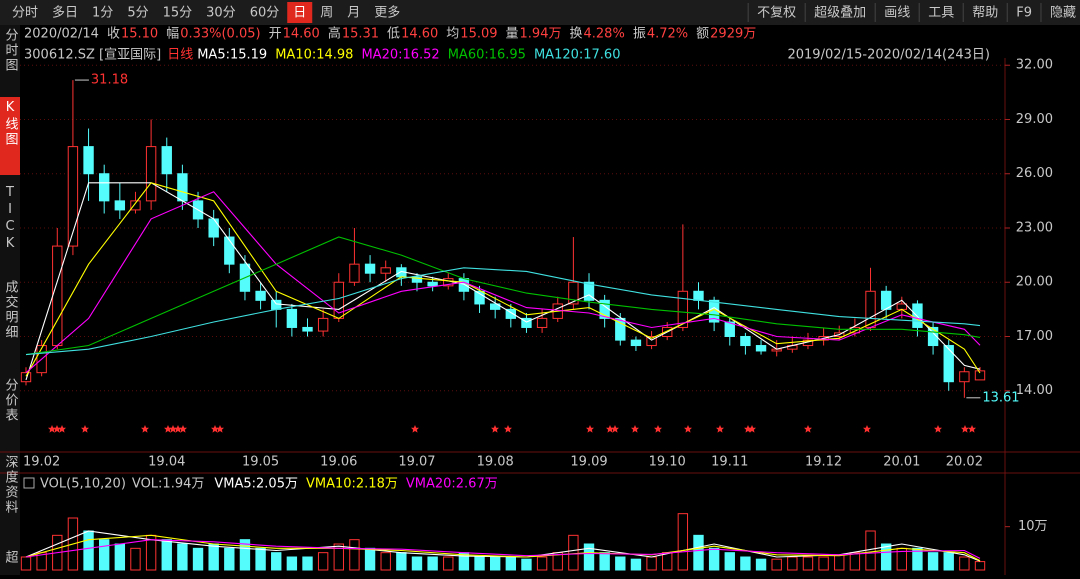 The image size is (1080, 579). Describe the element at coordinates (221, 13) in the screenshot. I see `toolbar-button: 30分` at that location.